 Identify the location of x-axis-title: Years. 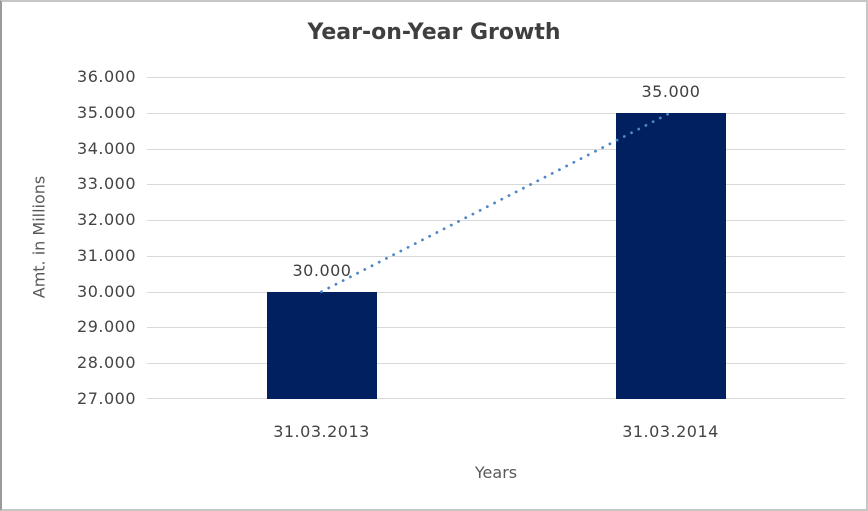
(496, 472).